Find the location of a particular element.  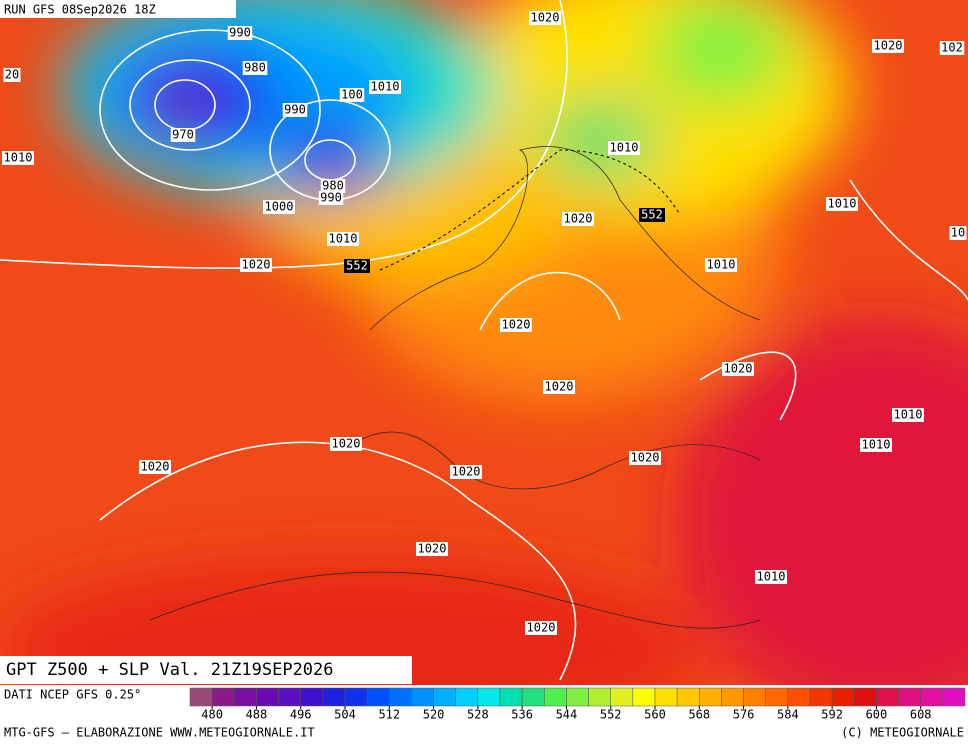

tick-label: 560 is located at coordinates (655, 715).